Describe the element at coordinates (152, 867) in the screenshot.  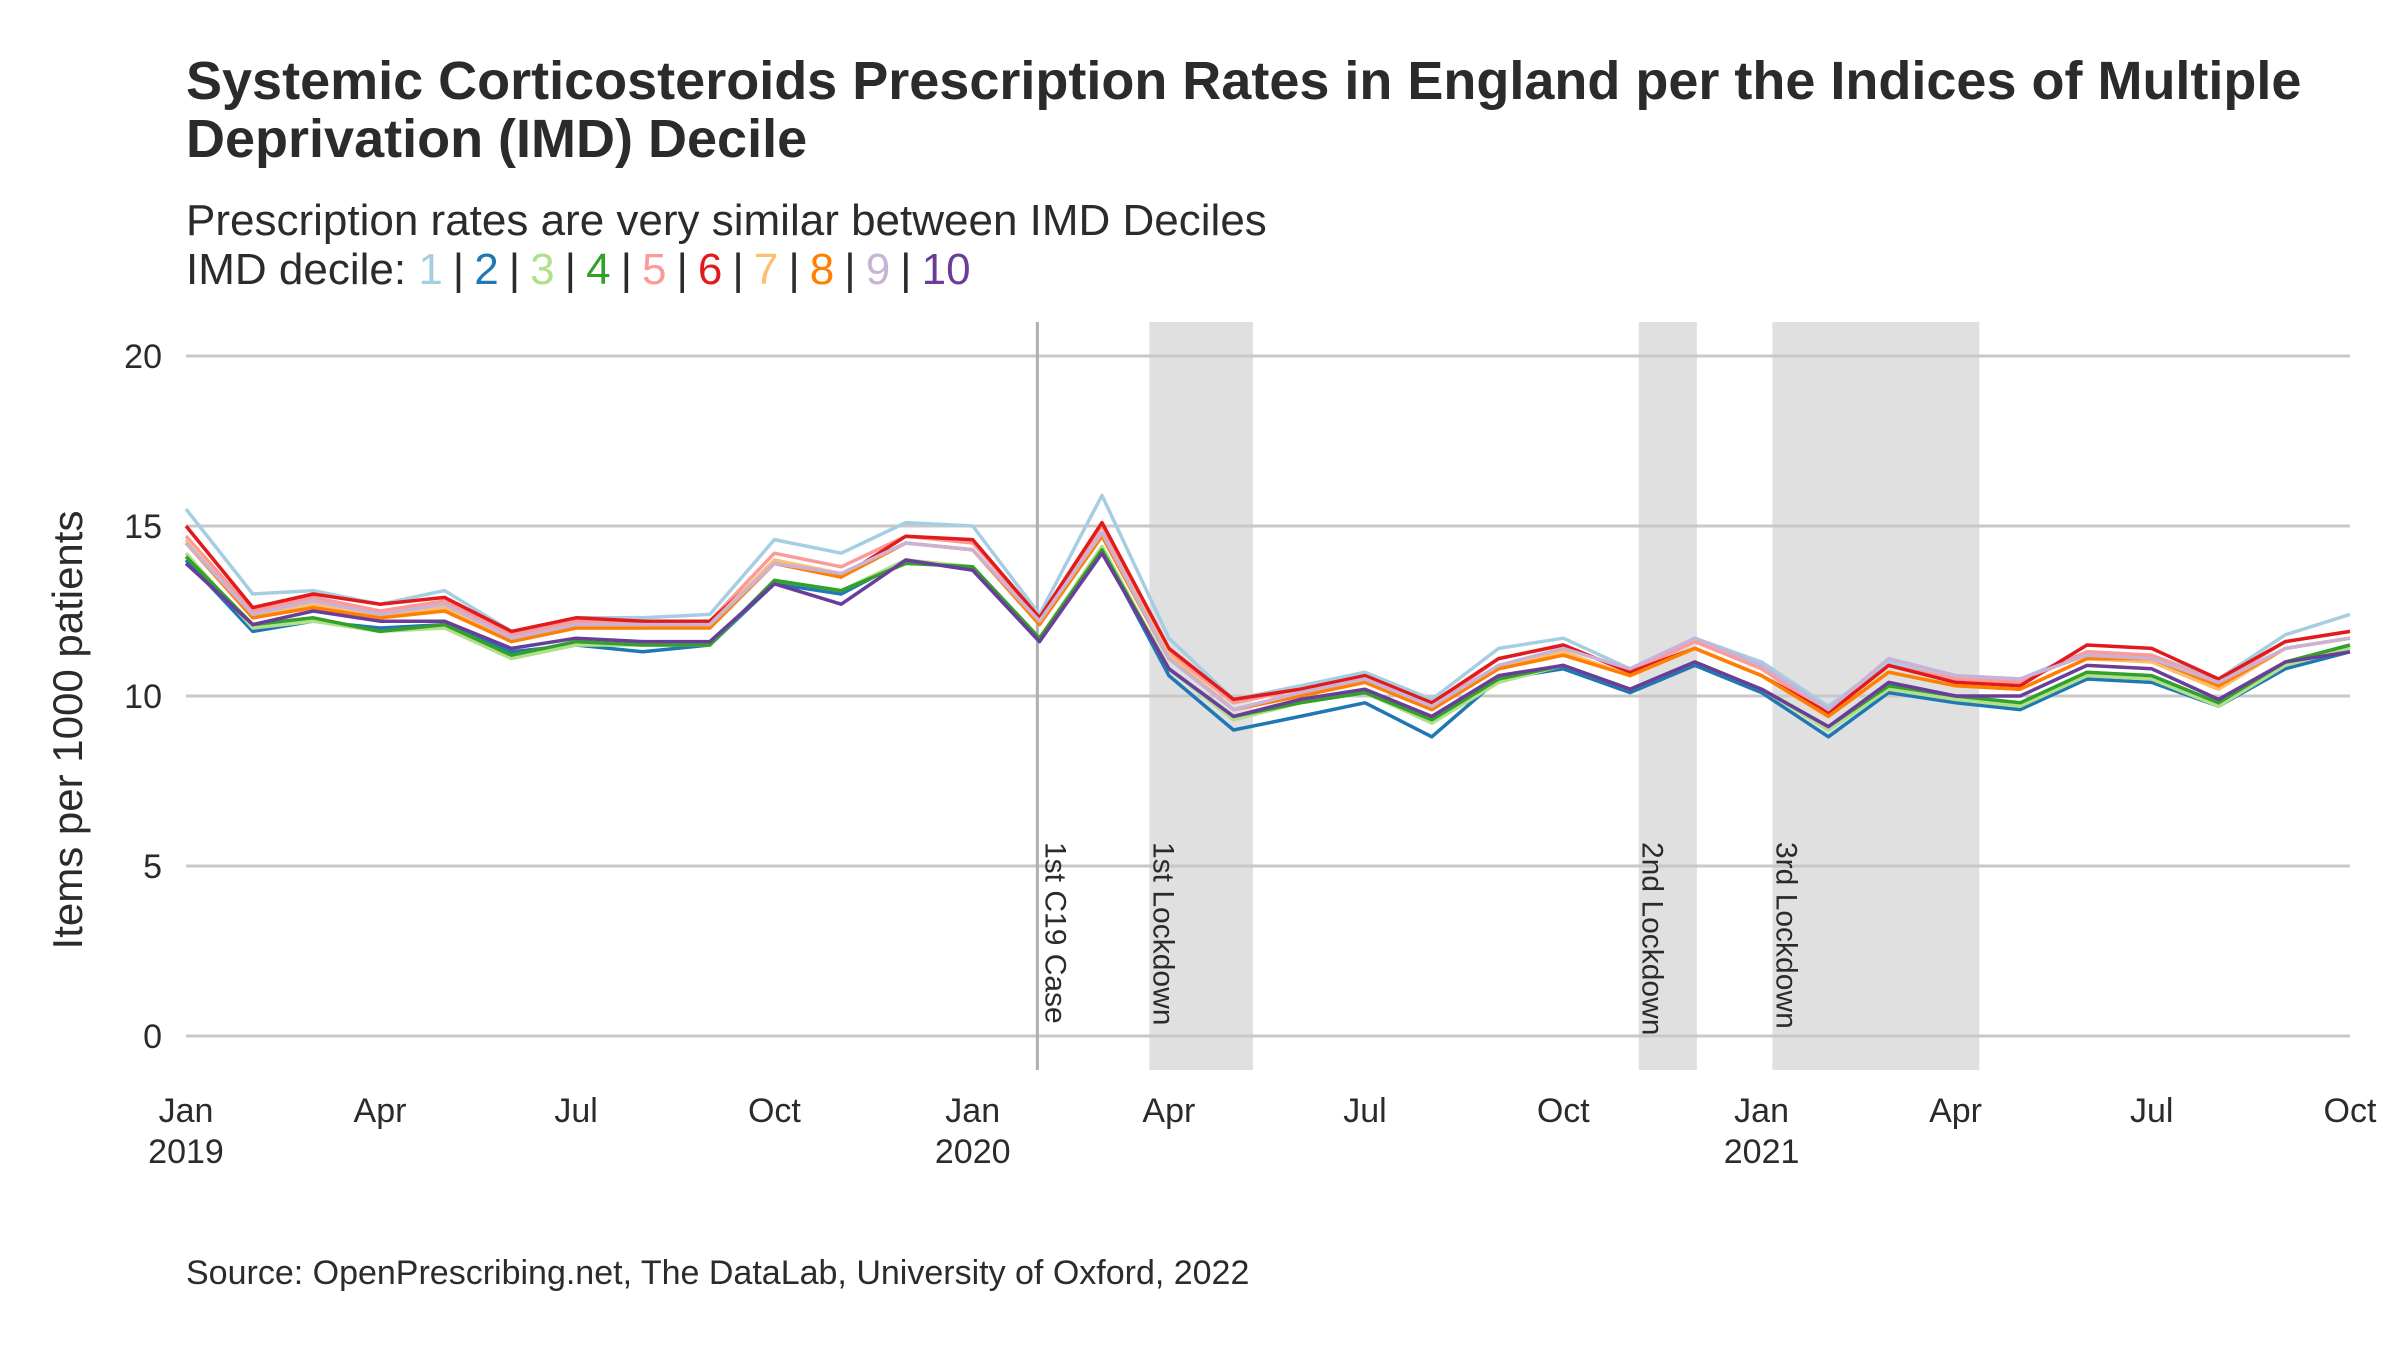
I see `y-tick-label-5: 5` at that location.